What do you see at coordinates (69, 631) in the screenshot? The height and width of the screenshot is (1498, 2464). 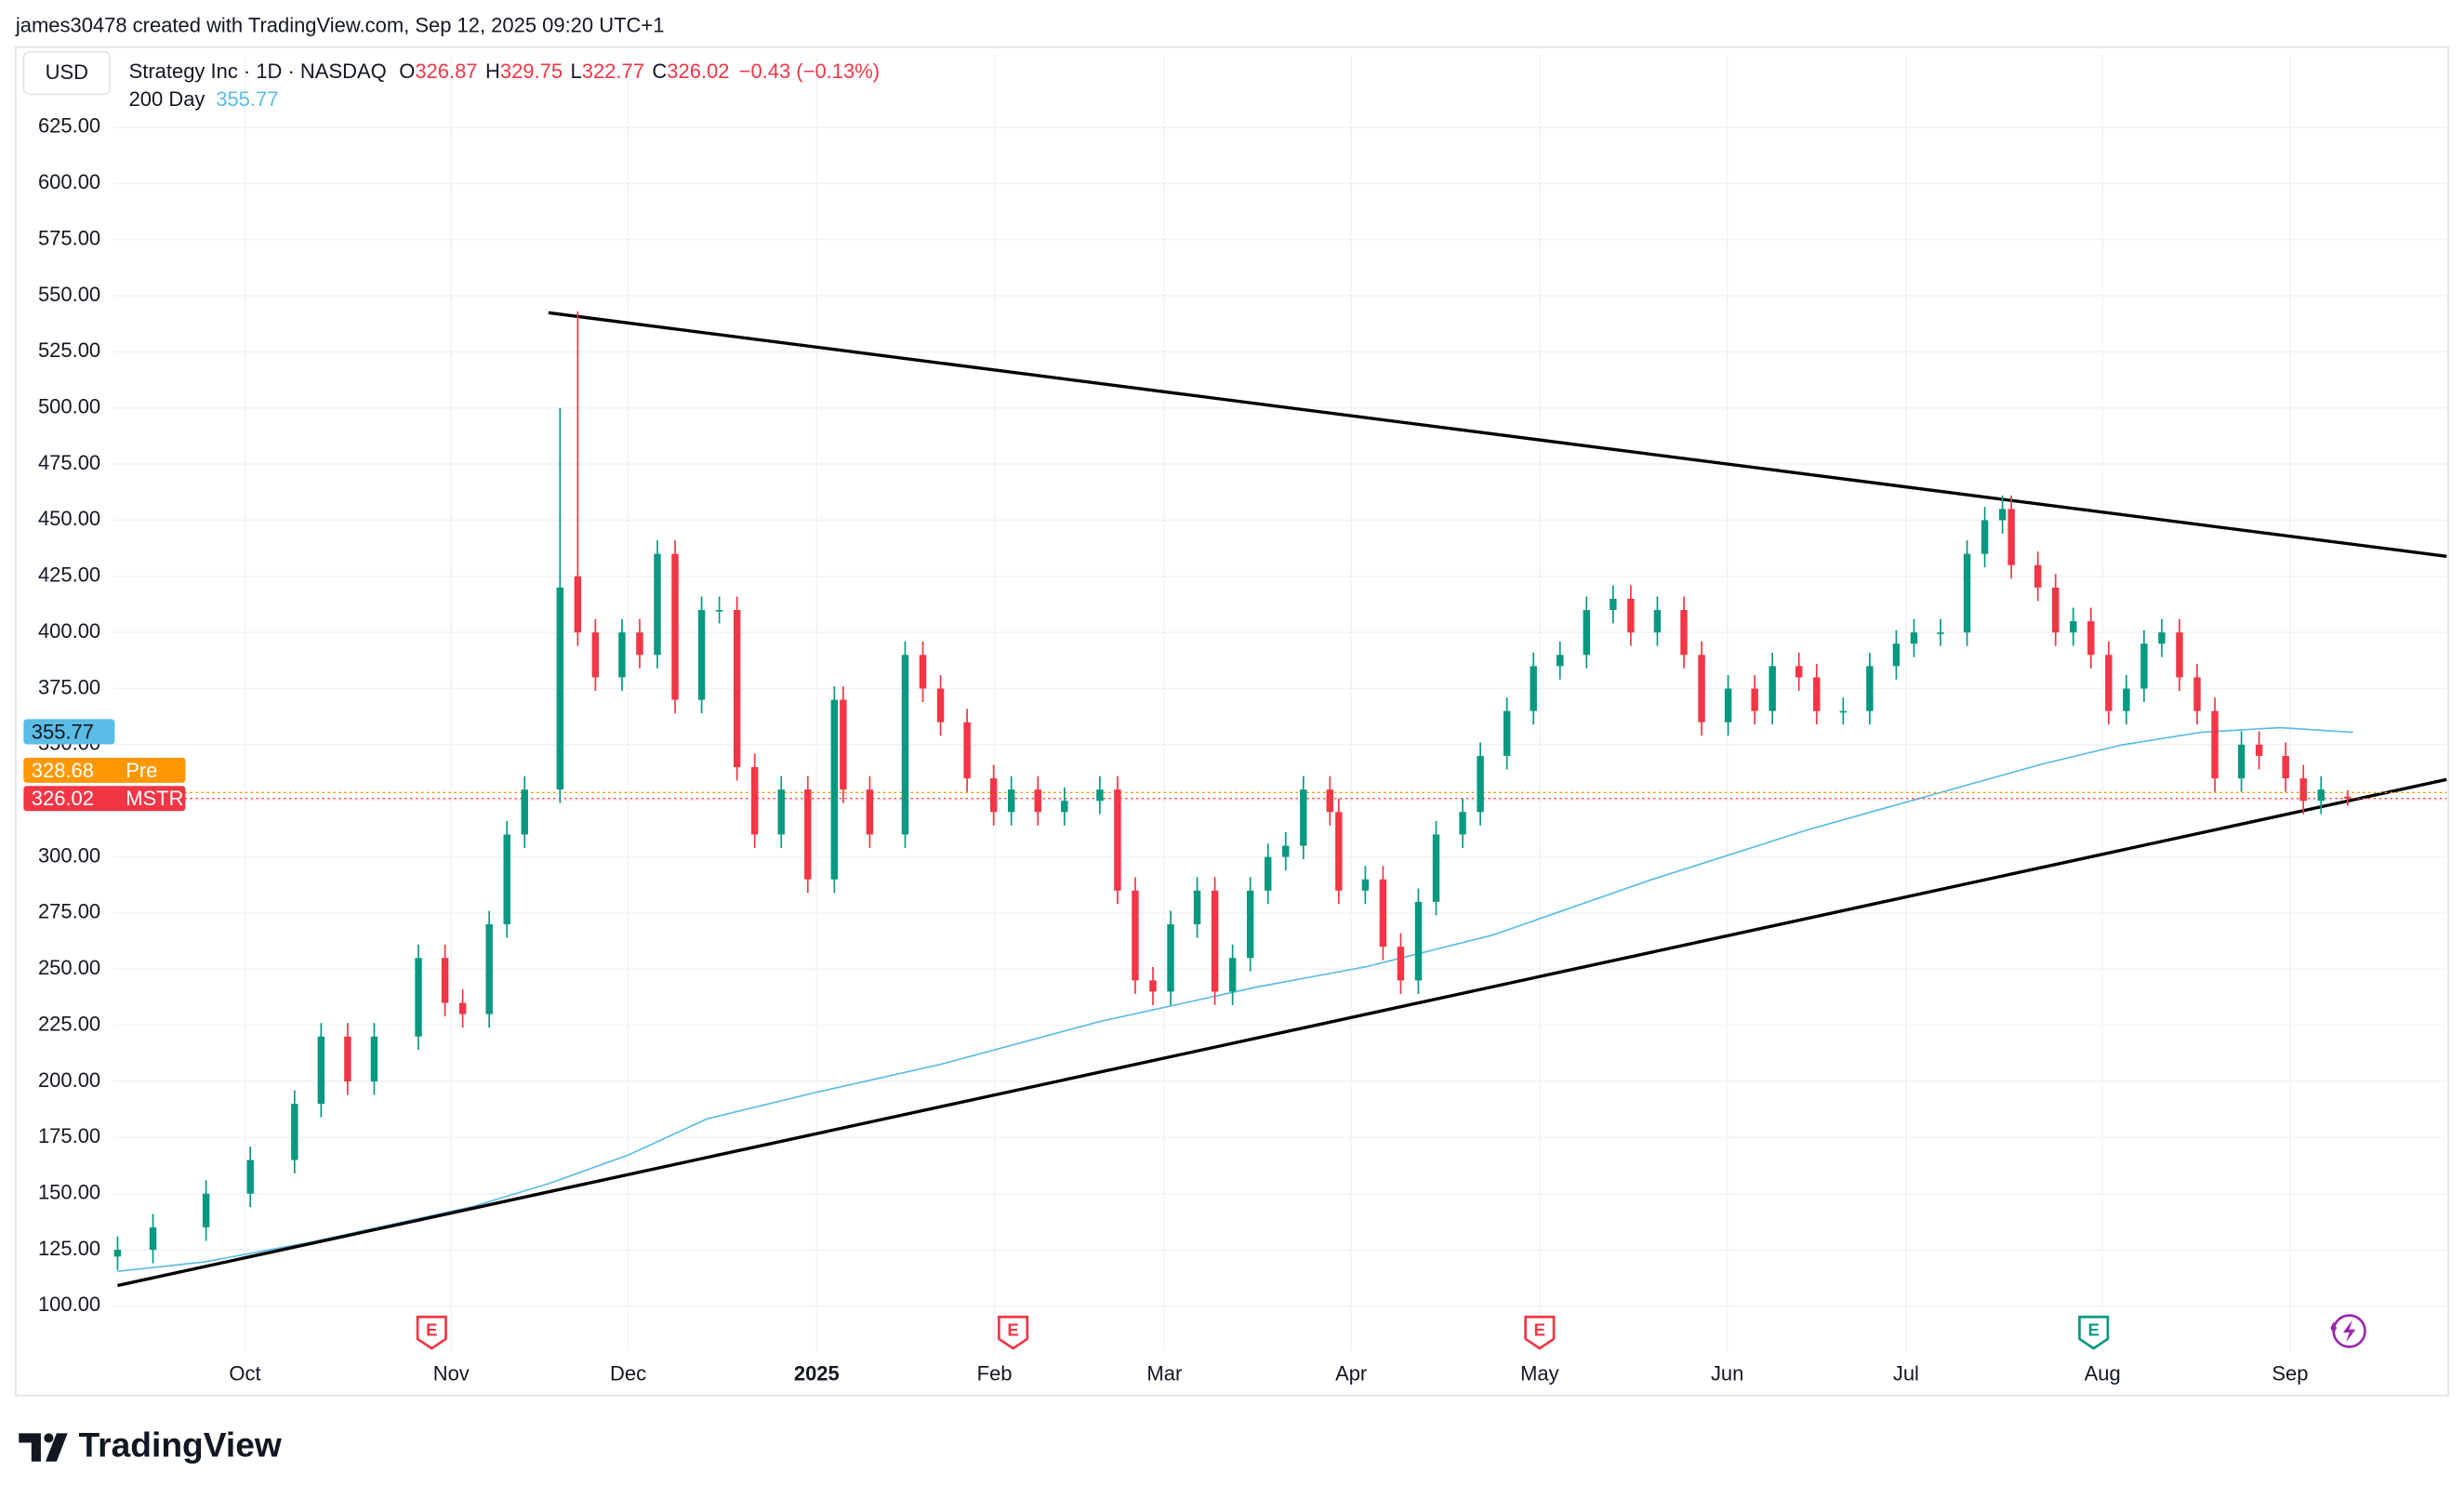 I see `y-tick-label: 400.00` at bounding box center [69, 631].